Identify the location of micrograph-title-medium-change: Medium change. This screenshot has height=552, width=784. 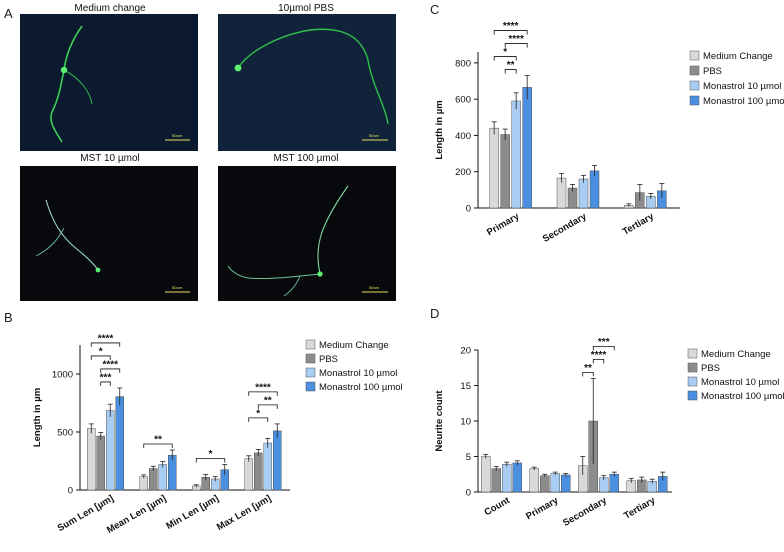
(110, 8).